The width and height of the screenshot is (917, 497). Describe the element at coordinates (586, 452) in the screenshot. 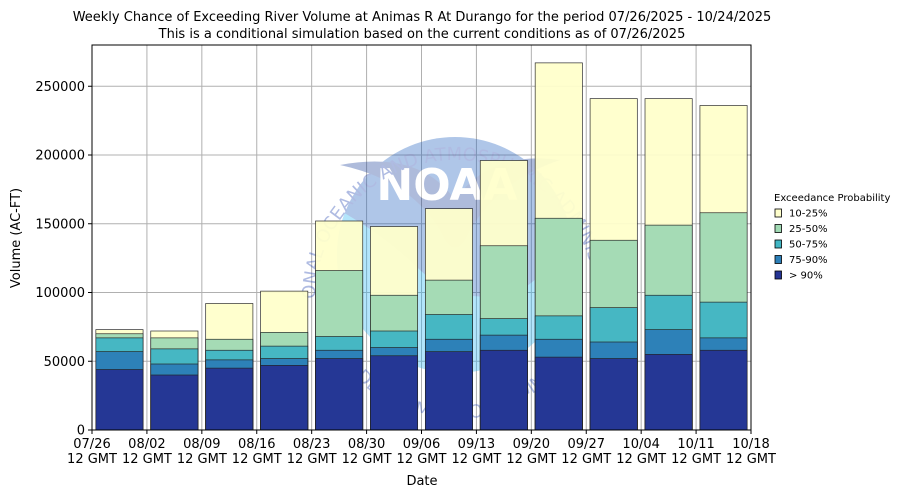

I see `x-tick-label-9: 09/27 12 GMT` at that location.